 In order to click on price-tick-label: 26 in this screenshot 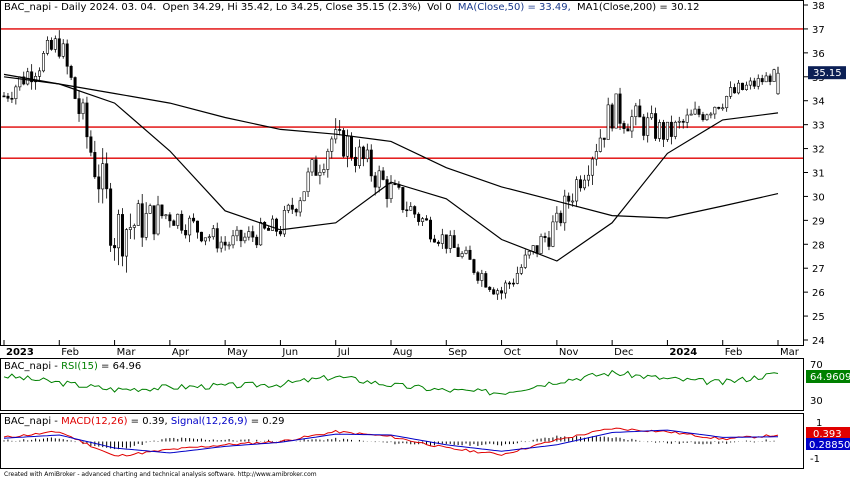, I will do `click(818, 293)`.